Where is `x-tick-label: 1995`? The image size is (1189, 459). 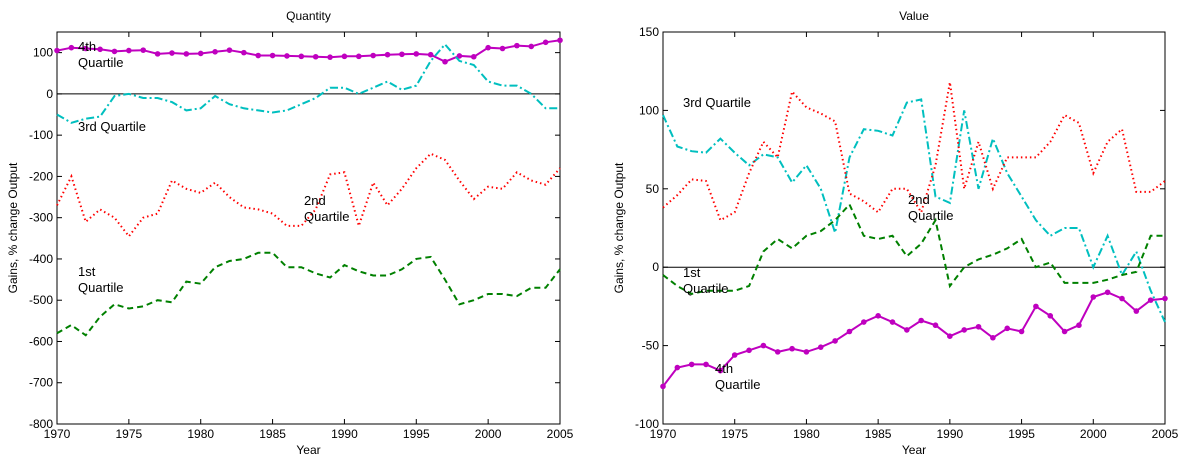 x-tick-label: 1995 is located at coordinates (1021, 434).